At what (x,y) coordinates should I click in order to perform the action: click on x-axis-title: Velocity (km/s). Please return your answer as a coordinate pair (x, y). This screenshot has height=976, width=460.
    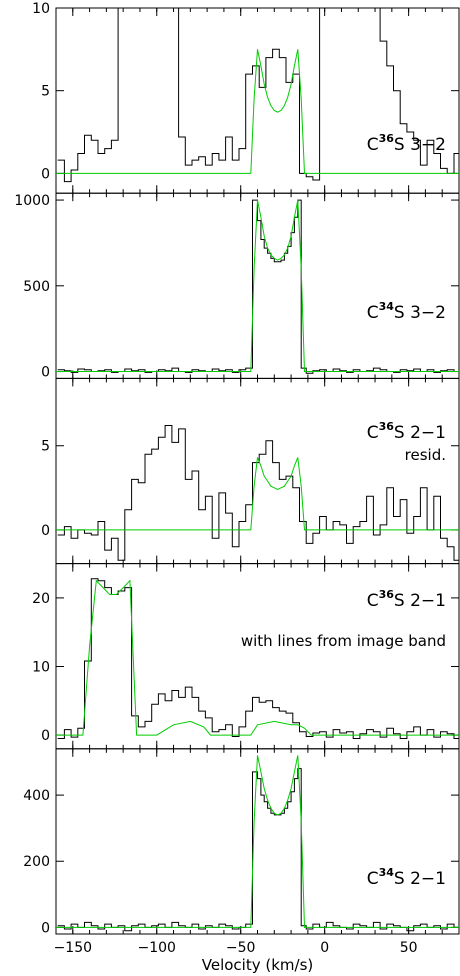
    Looking at the image, I should click on (257, 965).